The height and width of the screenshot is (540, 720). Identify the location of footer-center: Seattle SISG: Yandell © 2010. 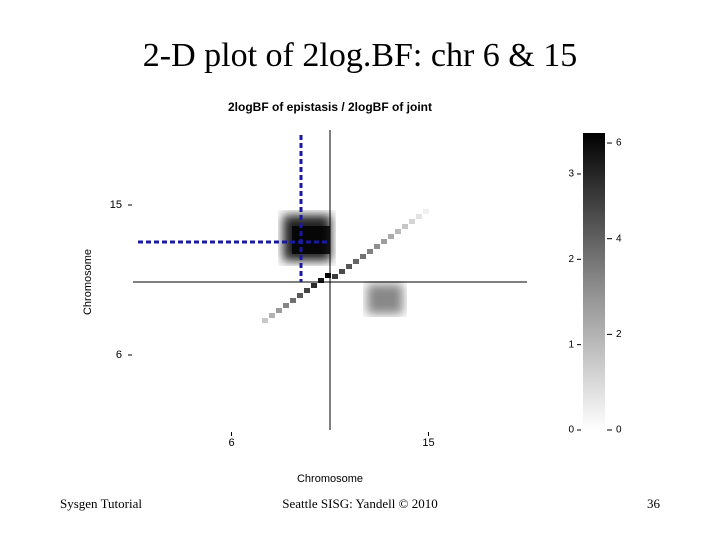
(359, 503).